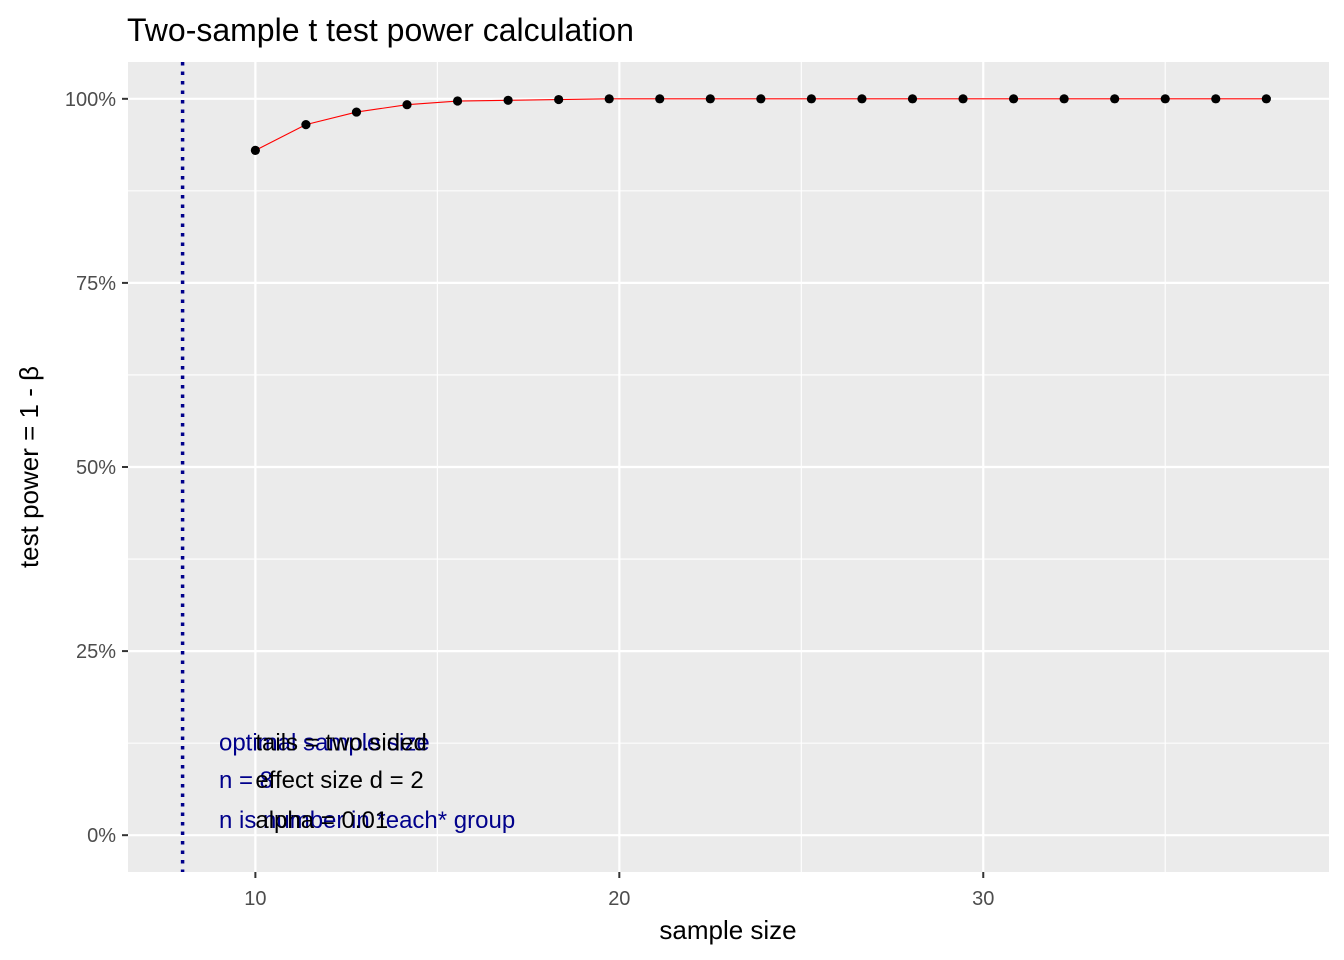  Describe the element at coordinates (29, 467) in the screenshot. I see `y-axis-title: test power = 1 - β` at that location.